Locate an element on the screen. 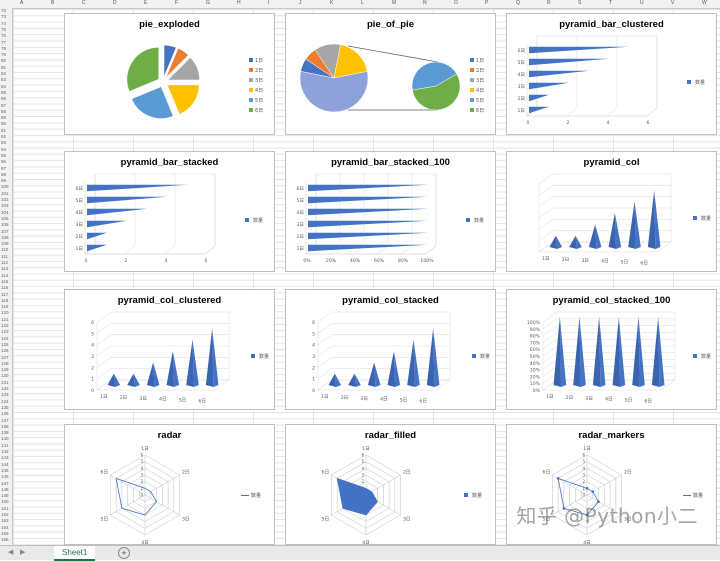 The image size is (720, 561). row-header: 134 is located at coordinates (5, 401).